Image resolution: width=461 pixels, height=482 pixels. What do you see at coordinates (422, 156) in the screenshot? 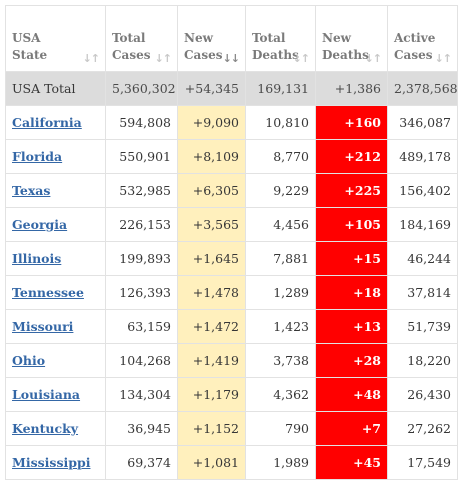
I see `active-cases-cell: 489,178` at bounding box center [422, 156].